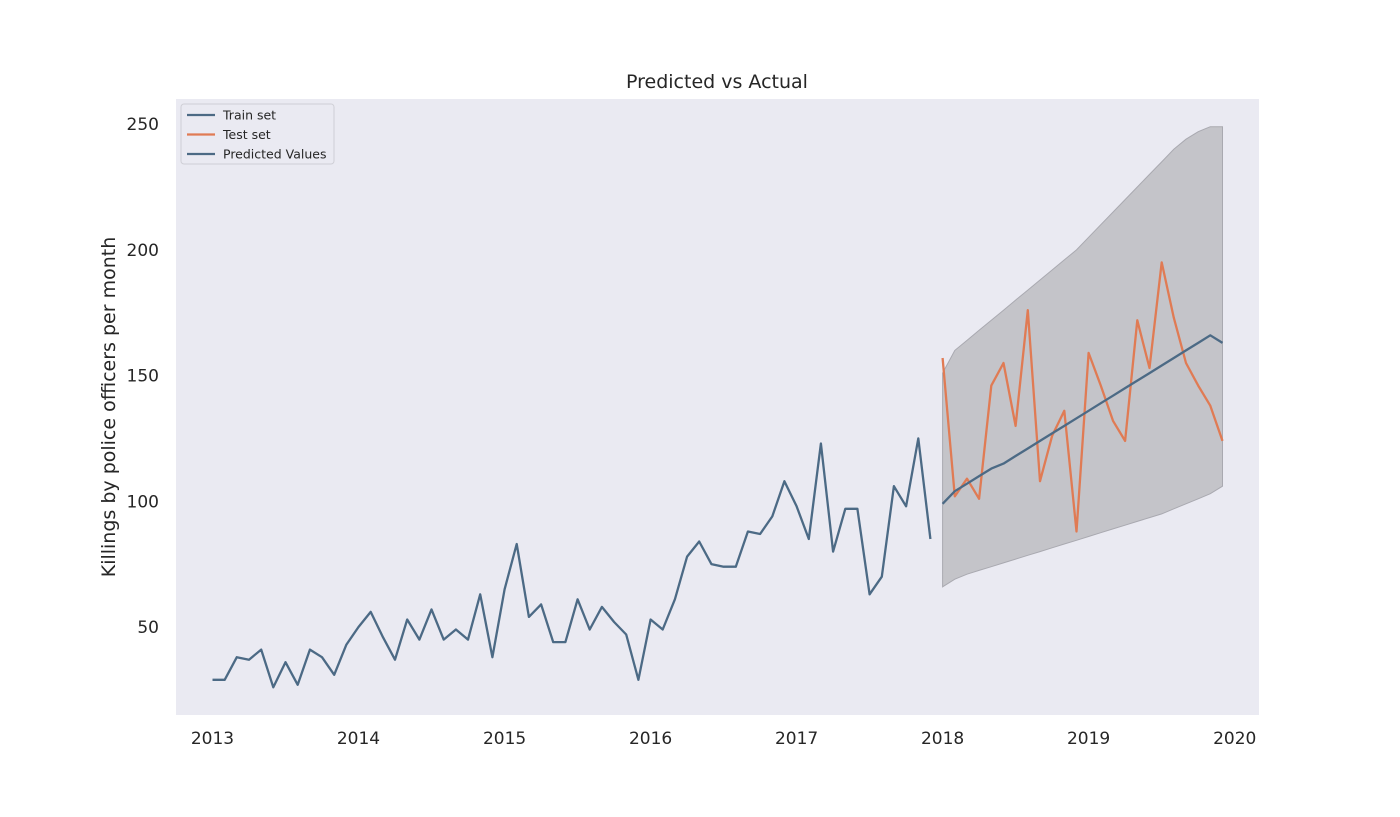 This screenshot has width=1400, height=817. What do you see at coordinates (143, 377) in the screenshot?
I see `y-tick-label: 150` at bounding box center [143, 377].